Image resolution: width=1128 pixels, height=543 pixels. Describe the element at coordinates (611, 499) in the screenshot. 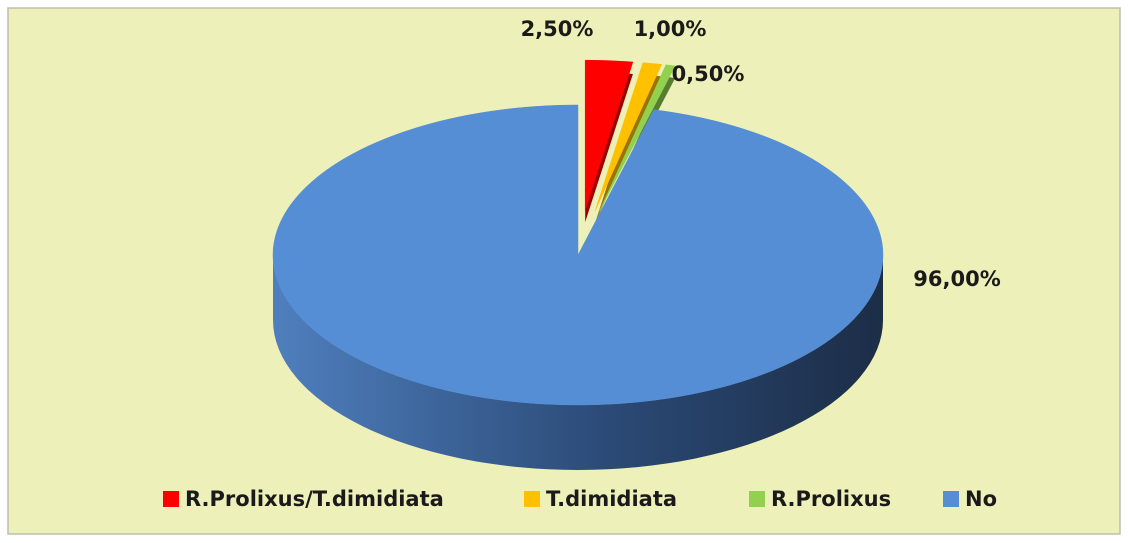

I see `legend-label: T.dimidiata` at that location.